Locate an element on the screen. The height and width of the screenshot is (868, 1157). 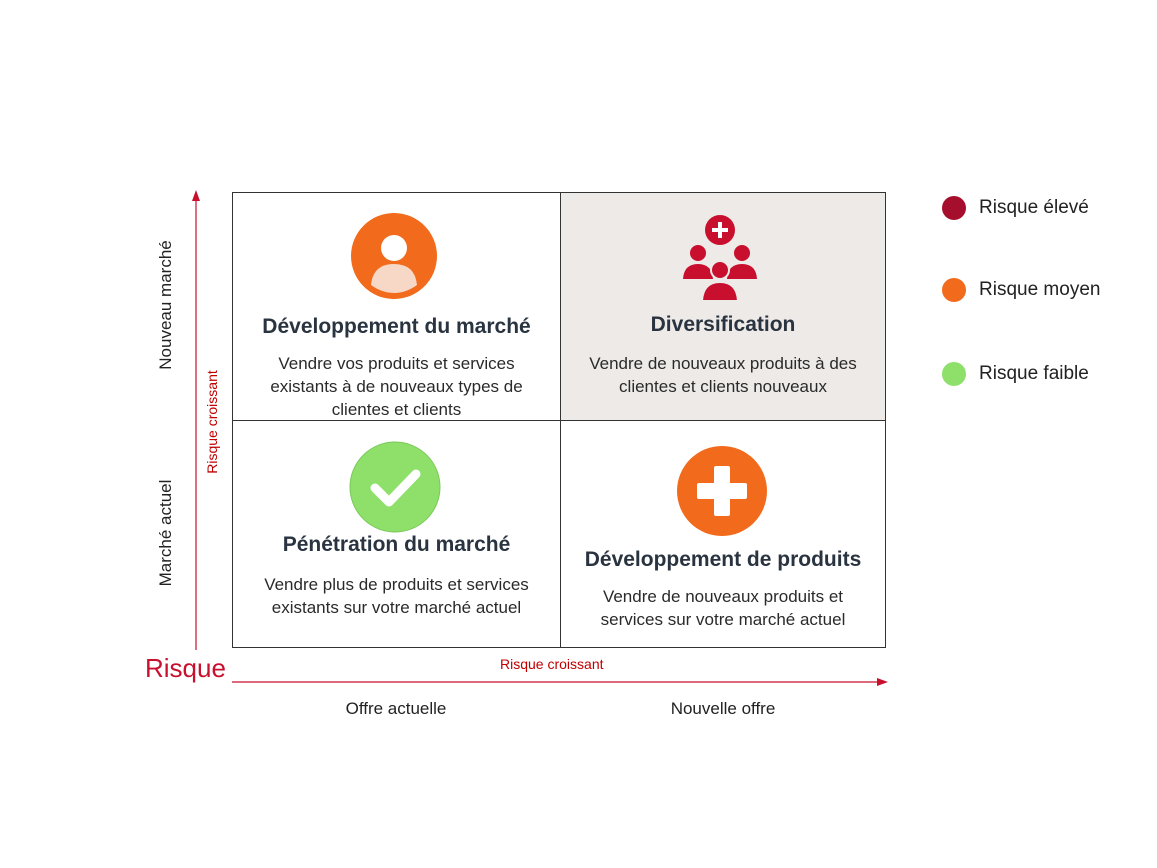
legend-label: Risque faible is located at coordinates (1034, 373).